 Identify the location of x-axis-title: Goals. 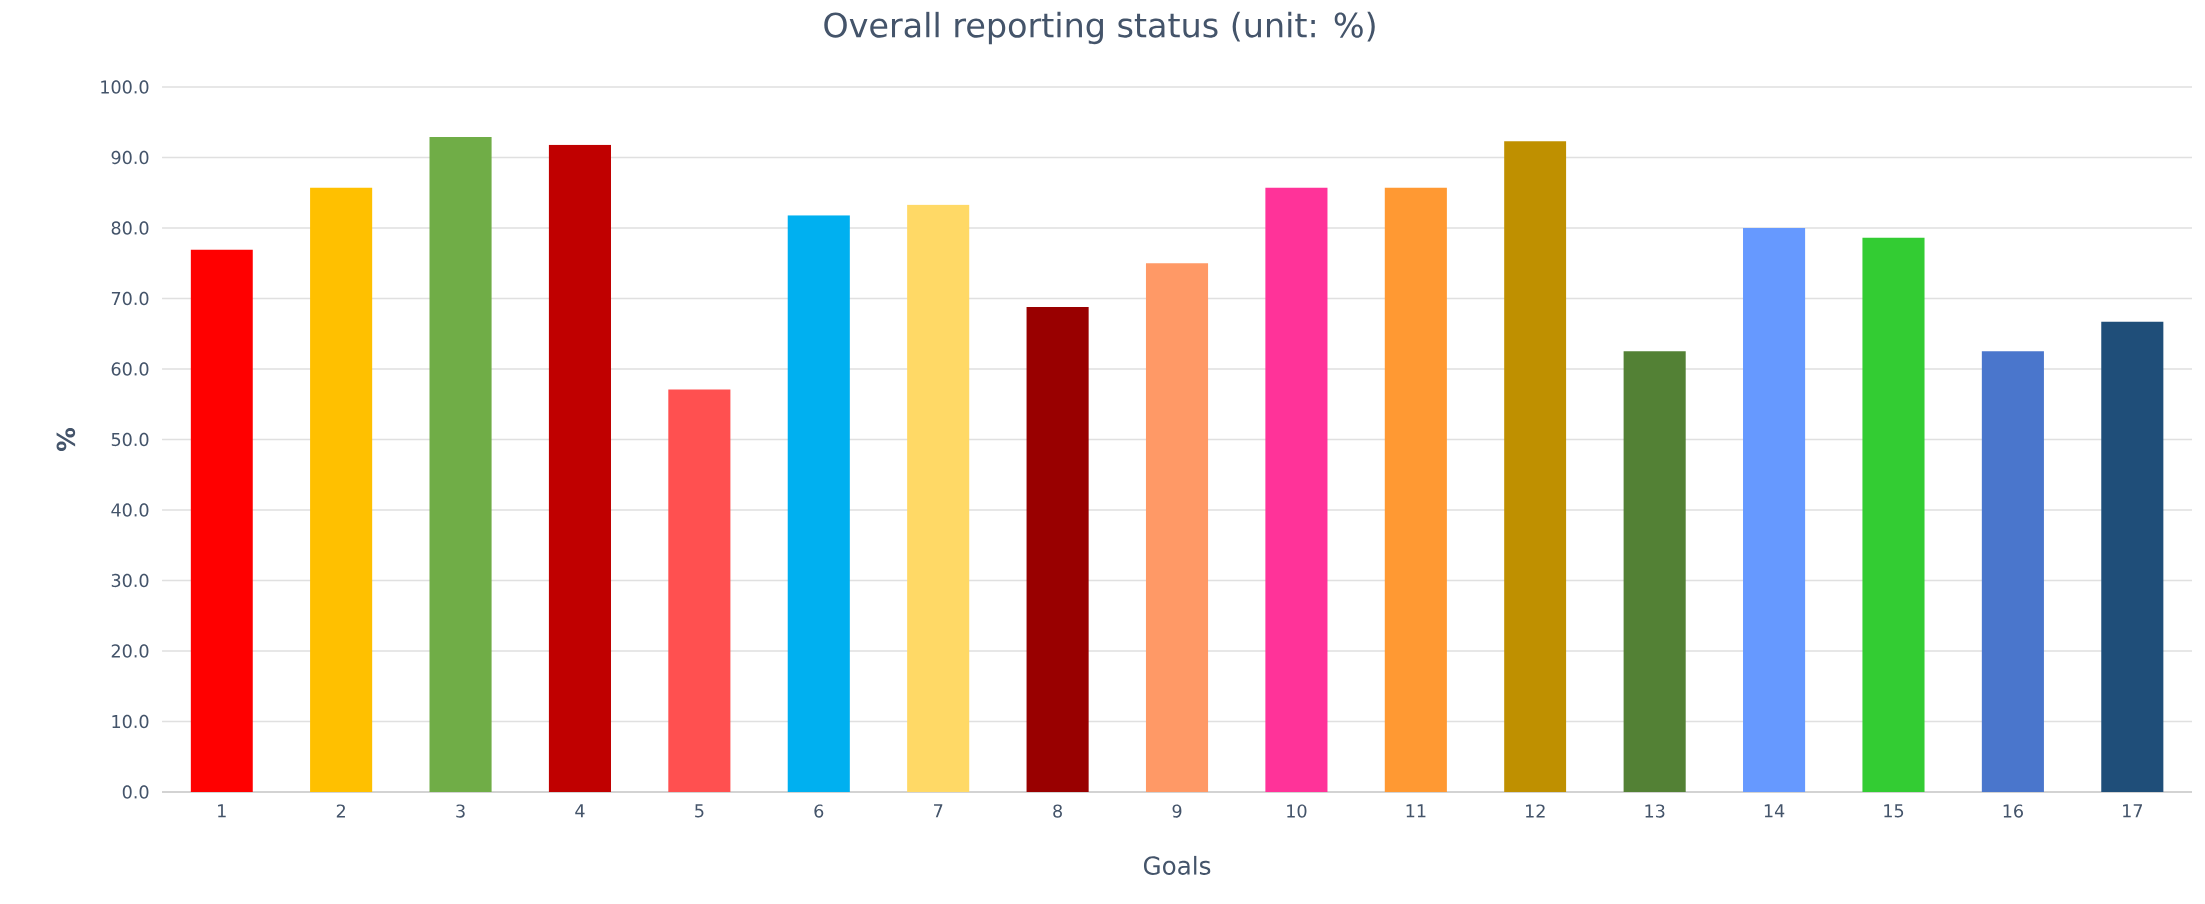
(1177, 865).